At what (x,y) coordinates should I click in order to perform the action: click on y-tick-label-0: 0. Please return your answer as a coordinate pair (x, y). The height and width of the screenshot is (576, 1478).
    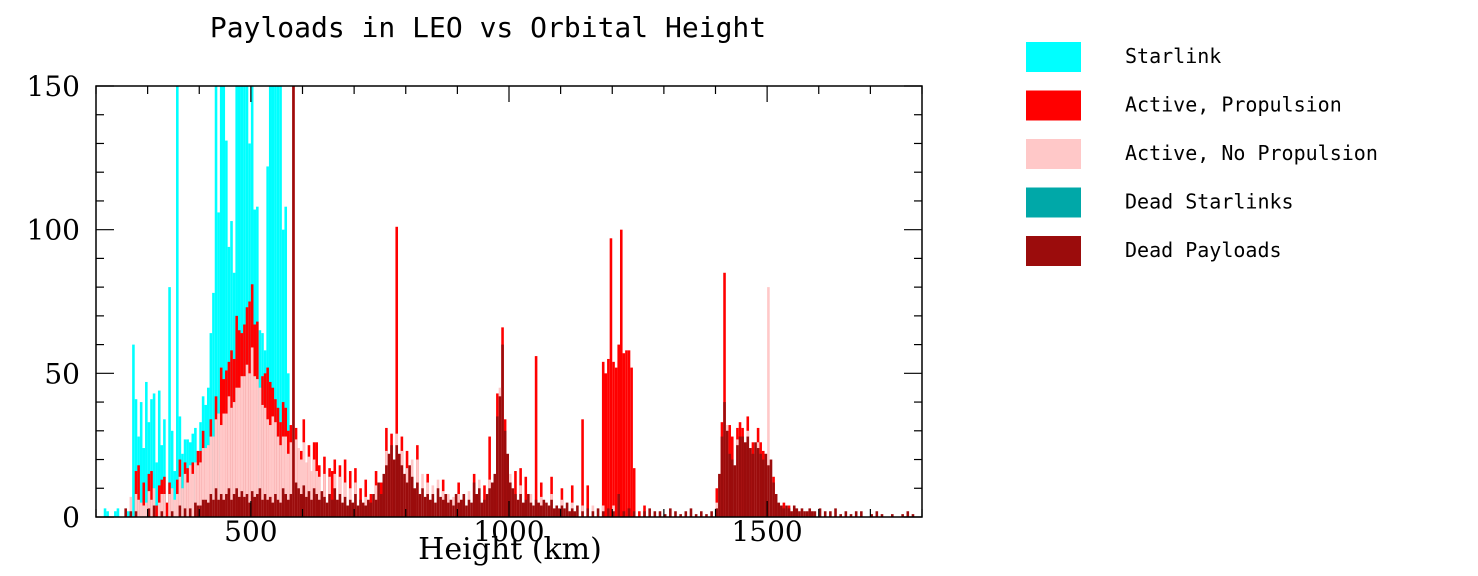
    Looking at the image, I should click on (71, 517).